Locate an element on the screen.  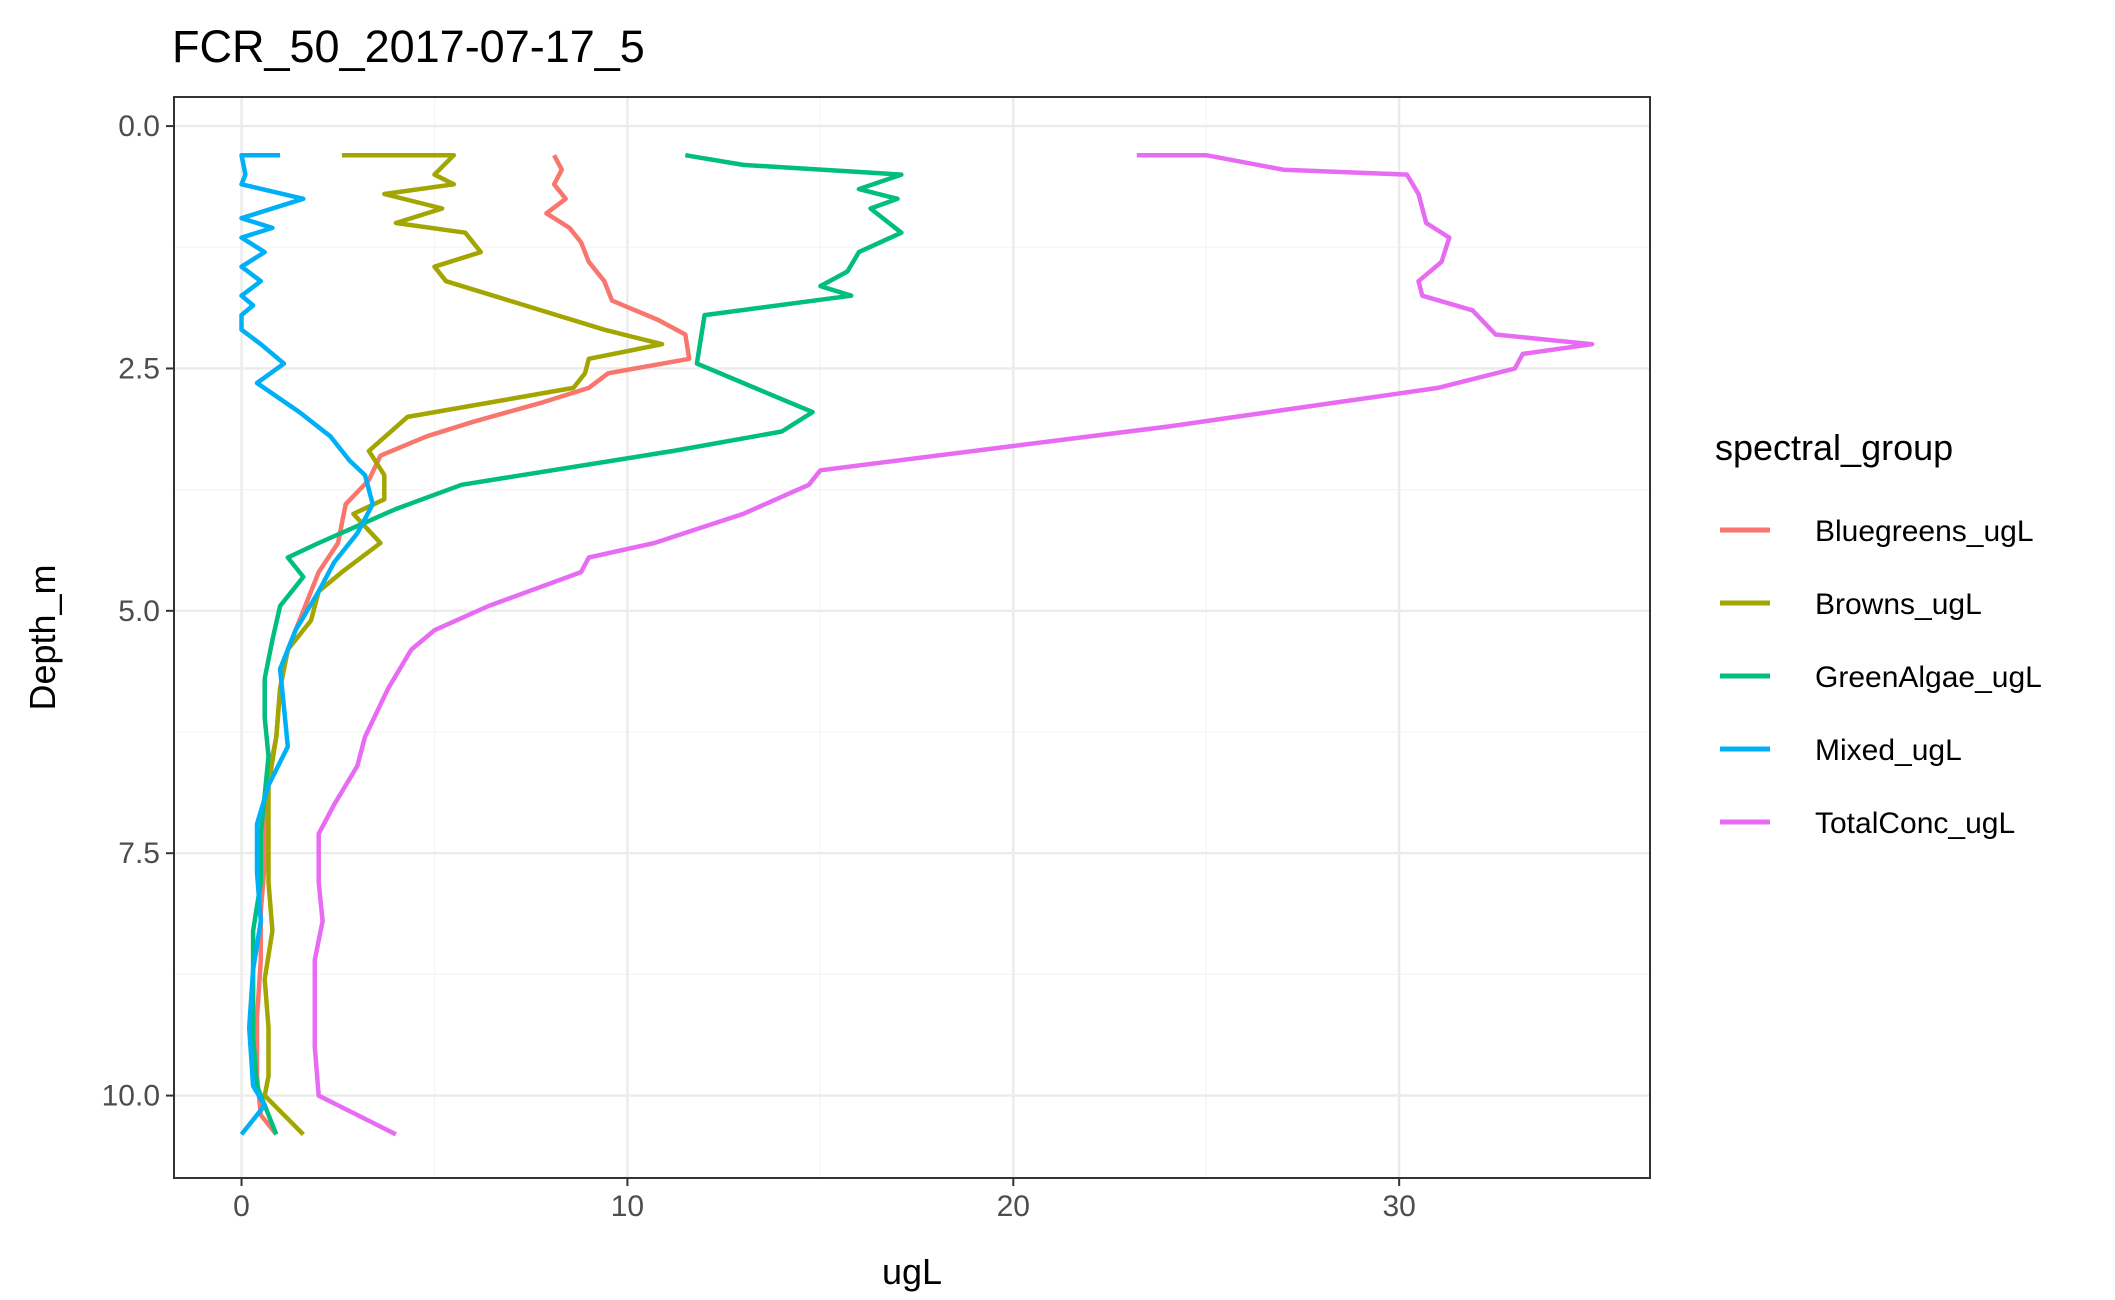
x-tick-label: 0 is located at coordinates (241, 1206).